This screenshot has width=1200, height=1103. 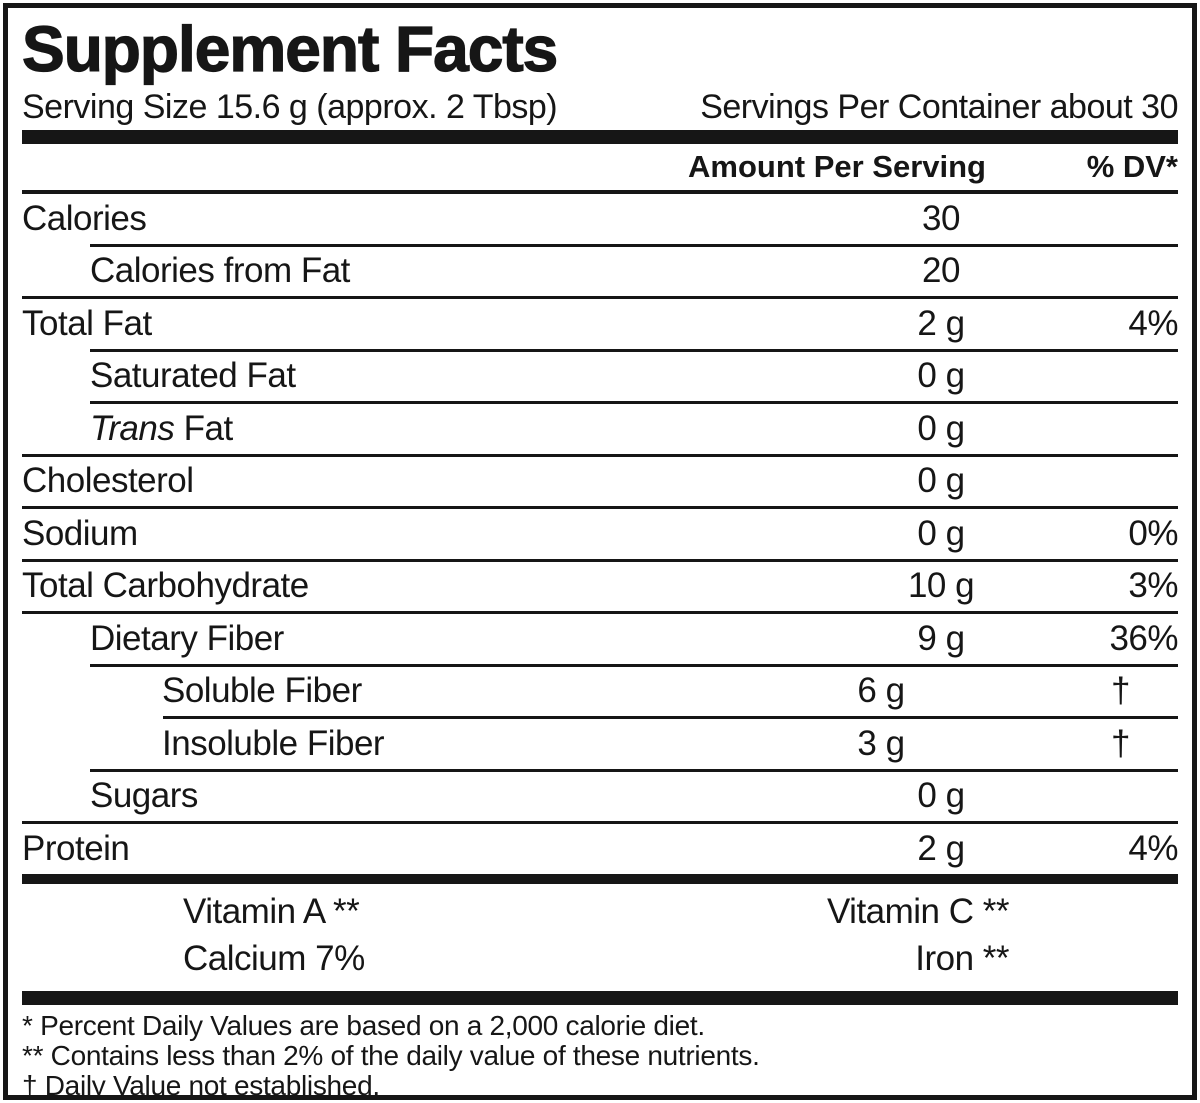 I want to click on nutrient-row-soluble-fiber: Soluble Fiber 6 g †, so click(x=600, y=692).